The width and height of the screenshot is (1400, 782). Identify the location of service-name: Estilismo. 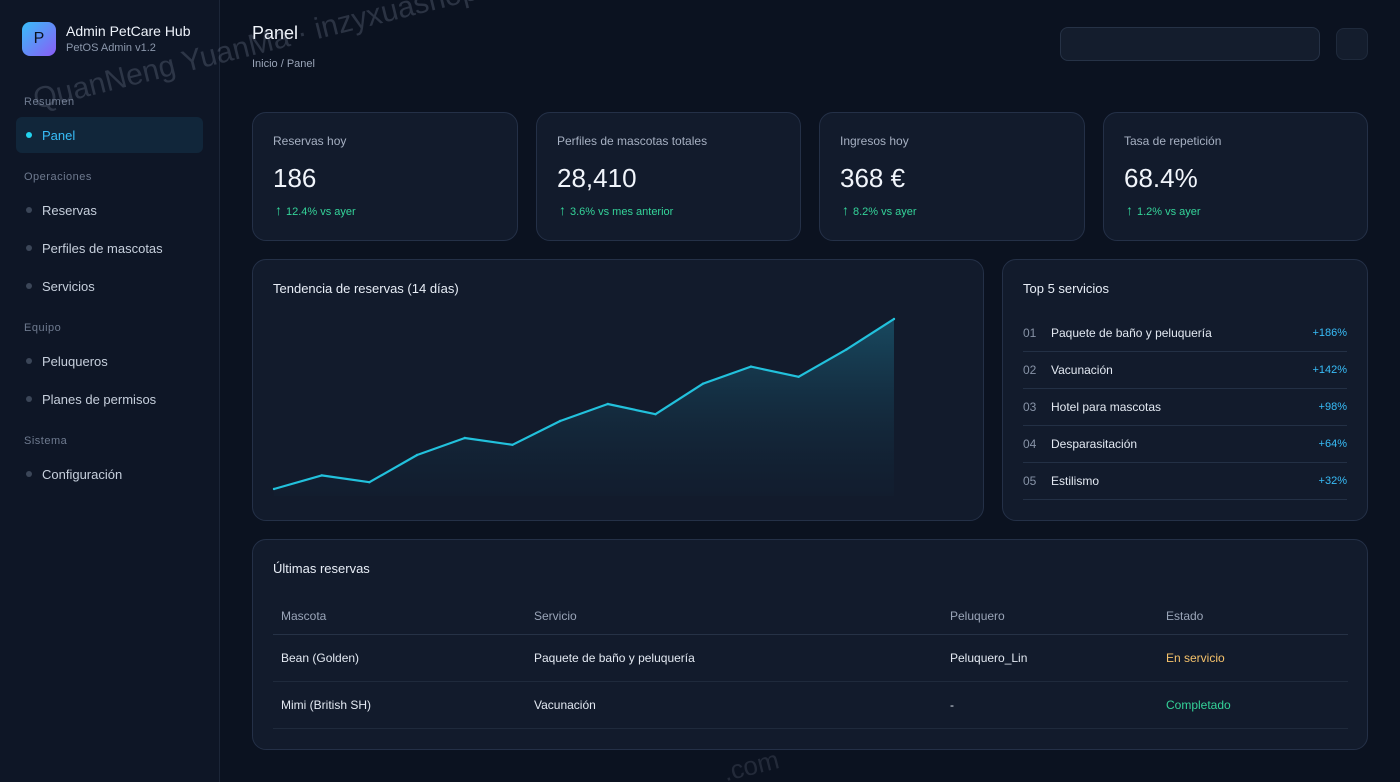
(1075, 481).